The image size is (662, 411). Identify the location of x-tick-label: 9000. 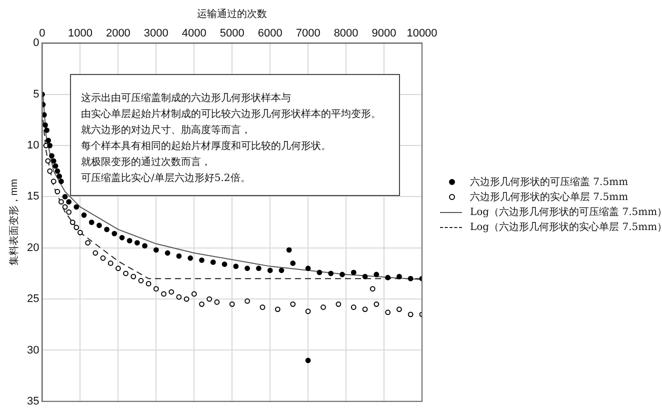
(384, 34).